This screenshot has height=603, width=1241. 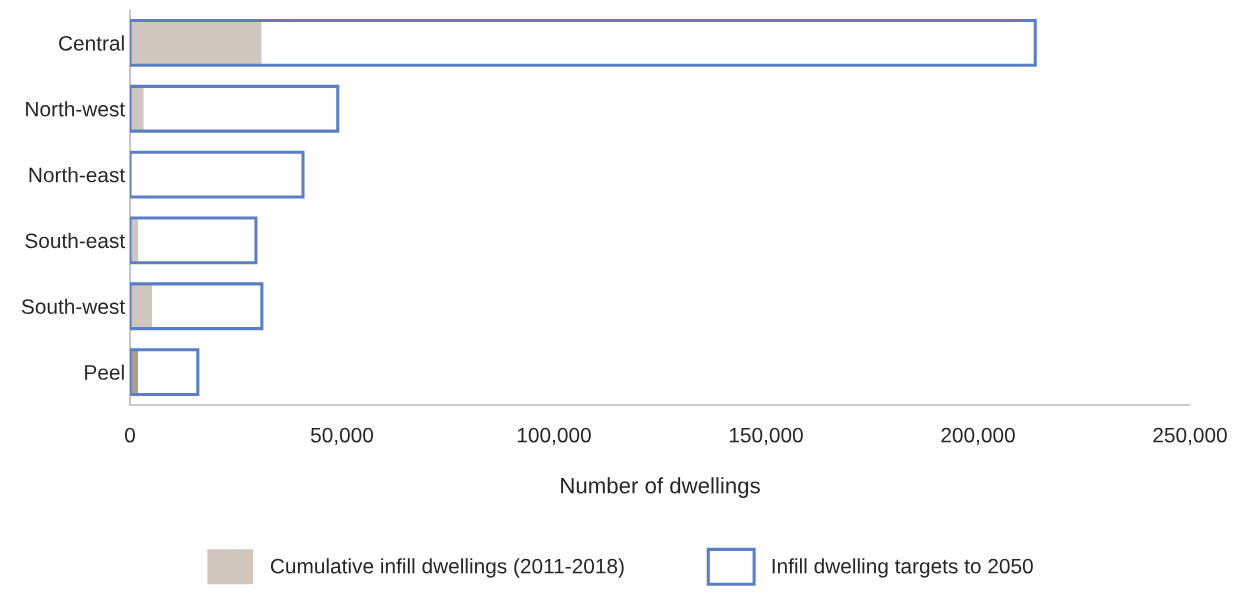 I want to click on legend-label: Infill dwelling targets to 2050, so click(x=902, y=568).